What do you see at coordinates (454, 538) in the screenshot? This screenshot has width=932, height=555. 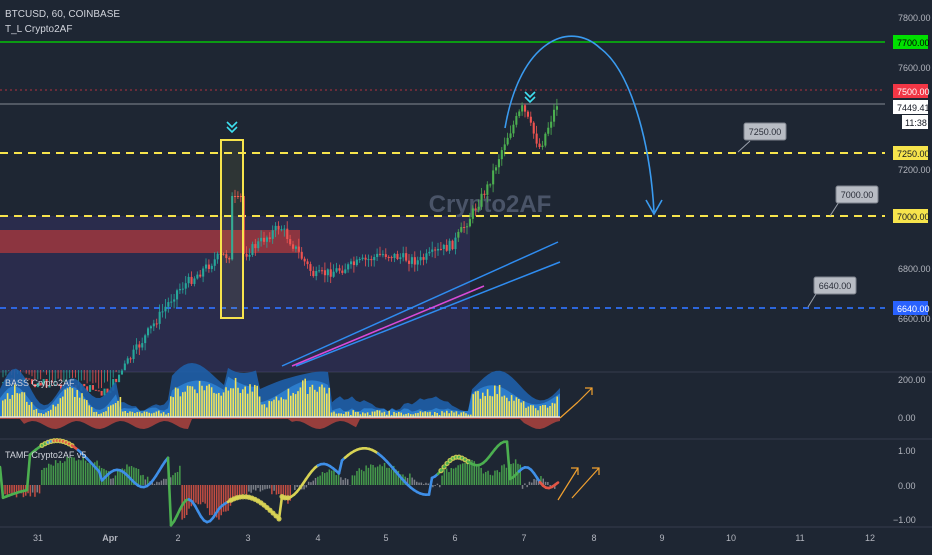 I see `time-tick: 6` at bounding box center [454, 538].